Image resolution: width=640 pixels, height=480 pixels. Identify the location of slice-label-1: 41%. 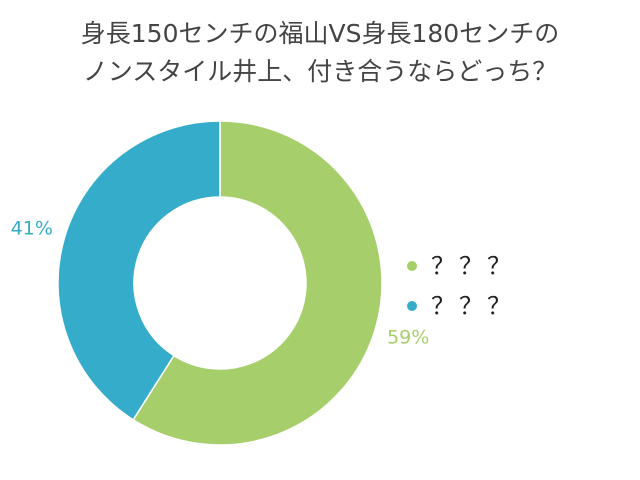
(32, 228).